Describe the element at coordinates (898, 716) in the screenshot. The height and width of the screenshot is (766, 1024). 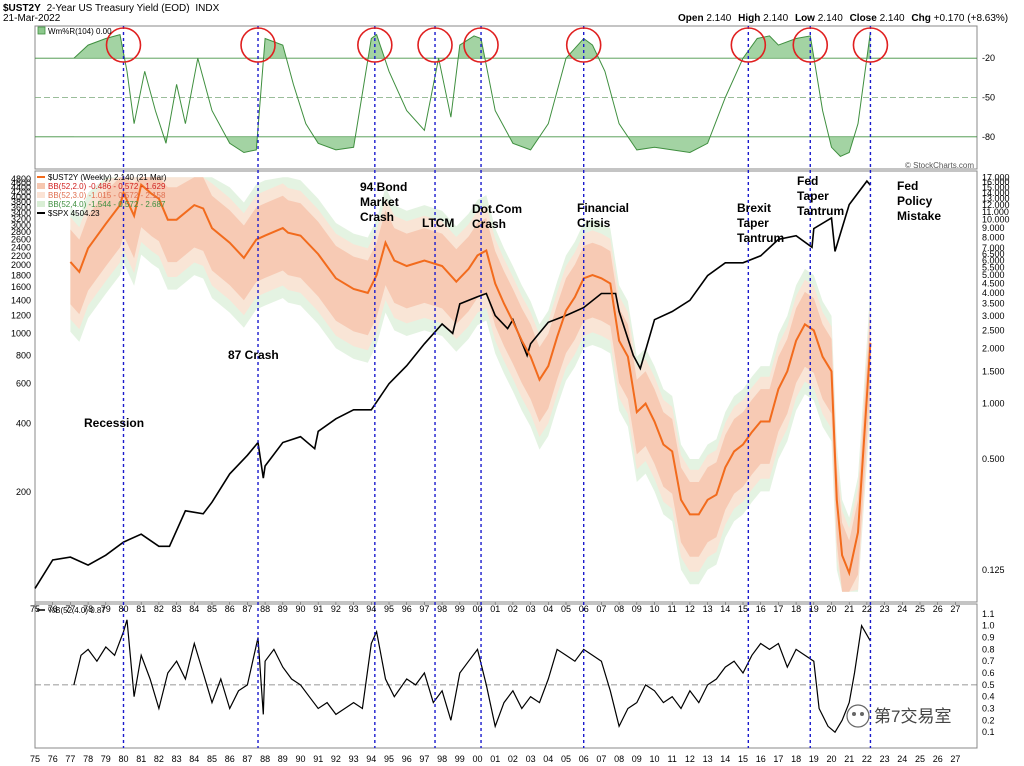
I see `watermark: 第7交易室` at that location.